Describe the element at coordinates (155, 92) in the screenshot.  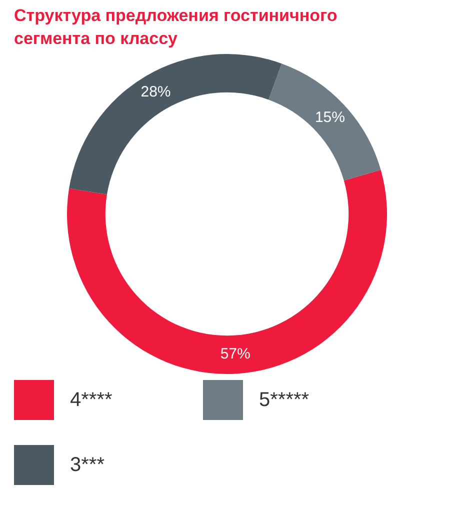
I see `data-label: 28%` at that location.